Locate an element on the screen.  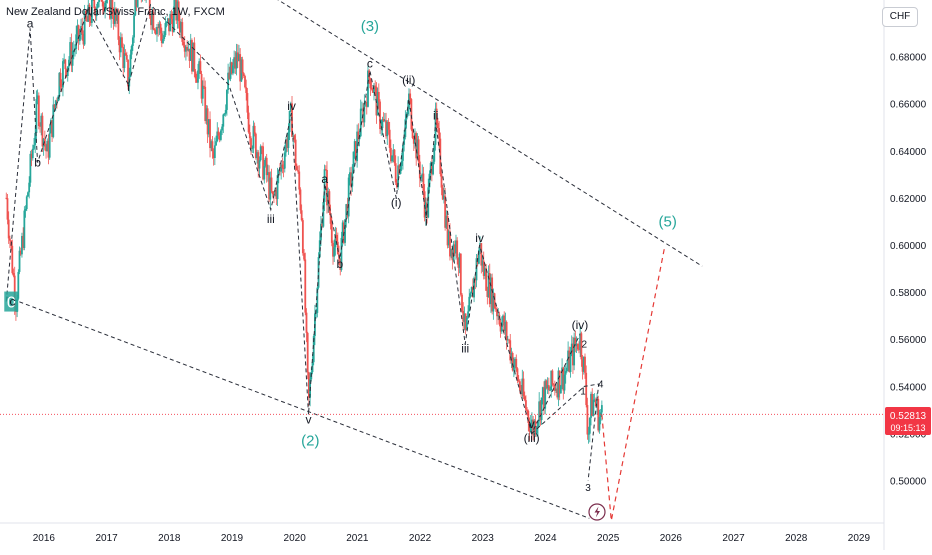
price-tick-label: 0.56000 is located at coordinates (908, 340).